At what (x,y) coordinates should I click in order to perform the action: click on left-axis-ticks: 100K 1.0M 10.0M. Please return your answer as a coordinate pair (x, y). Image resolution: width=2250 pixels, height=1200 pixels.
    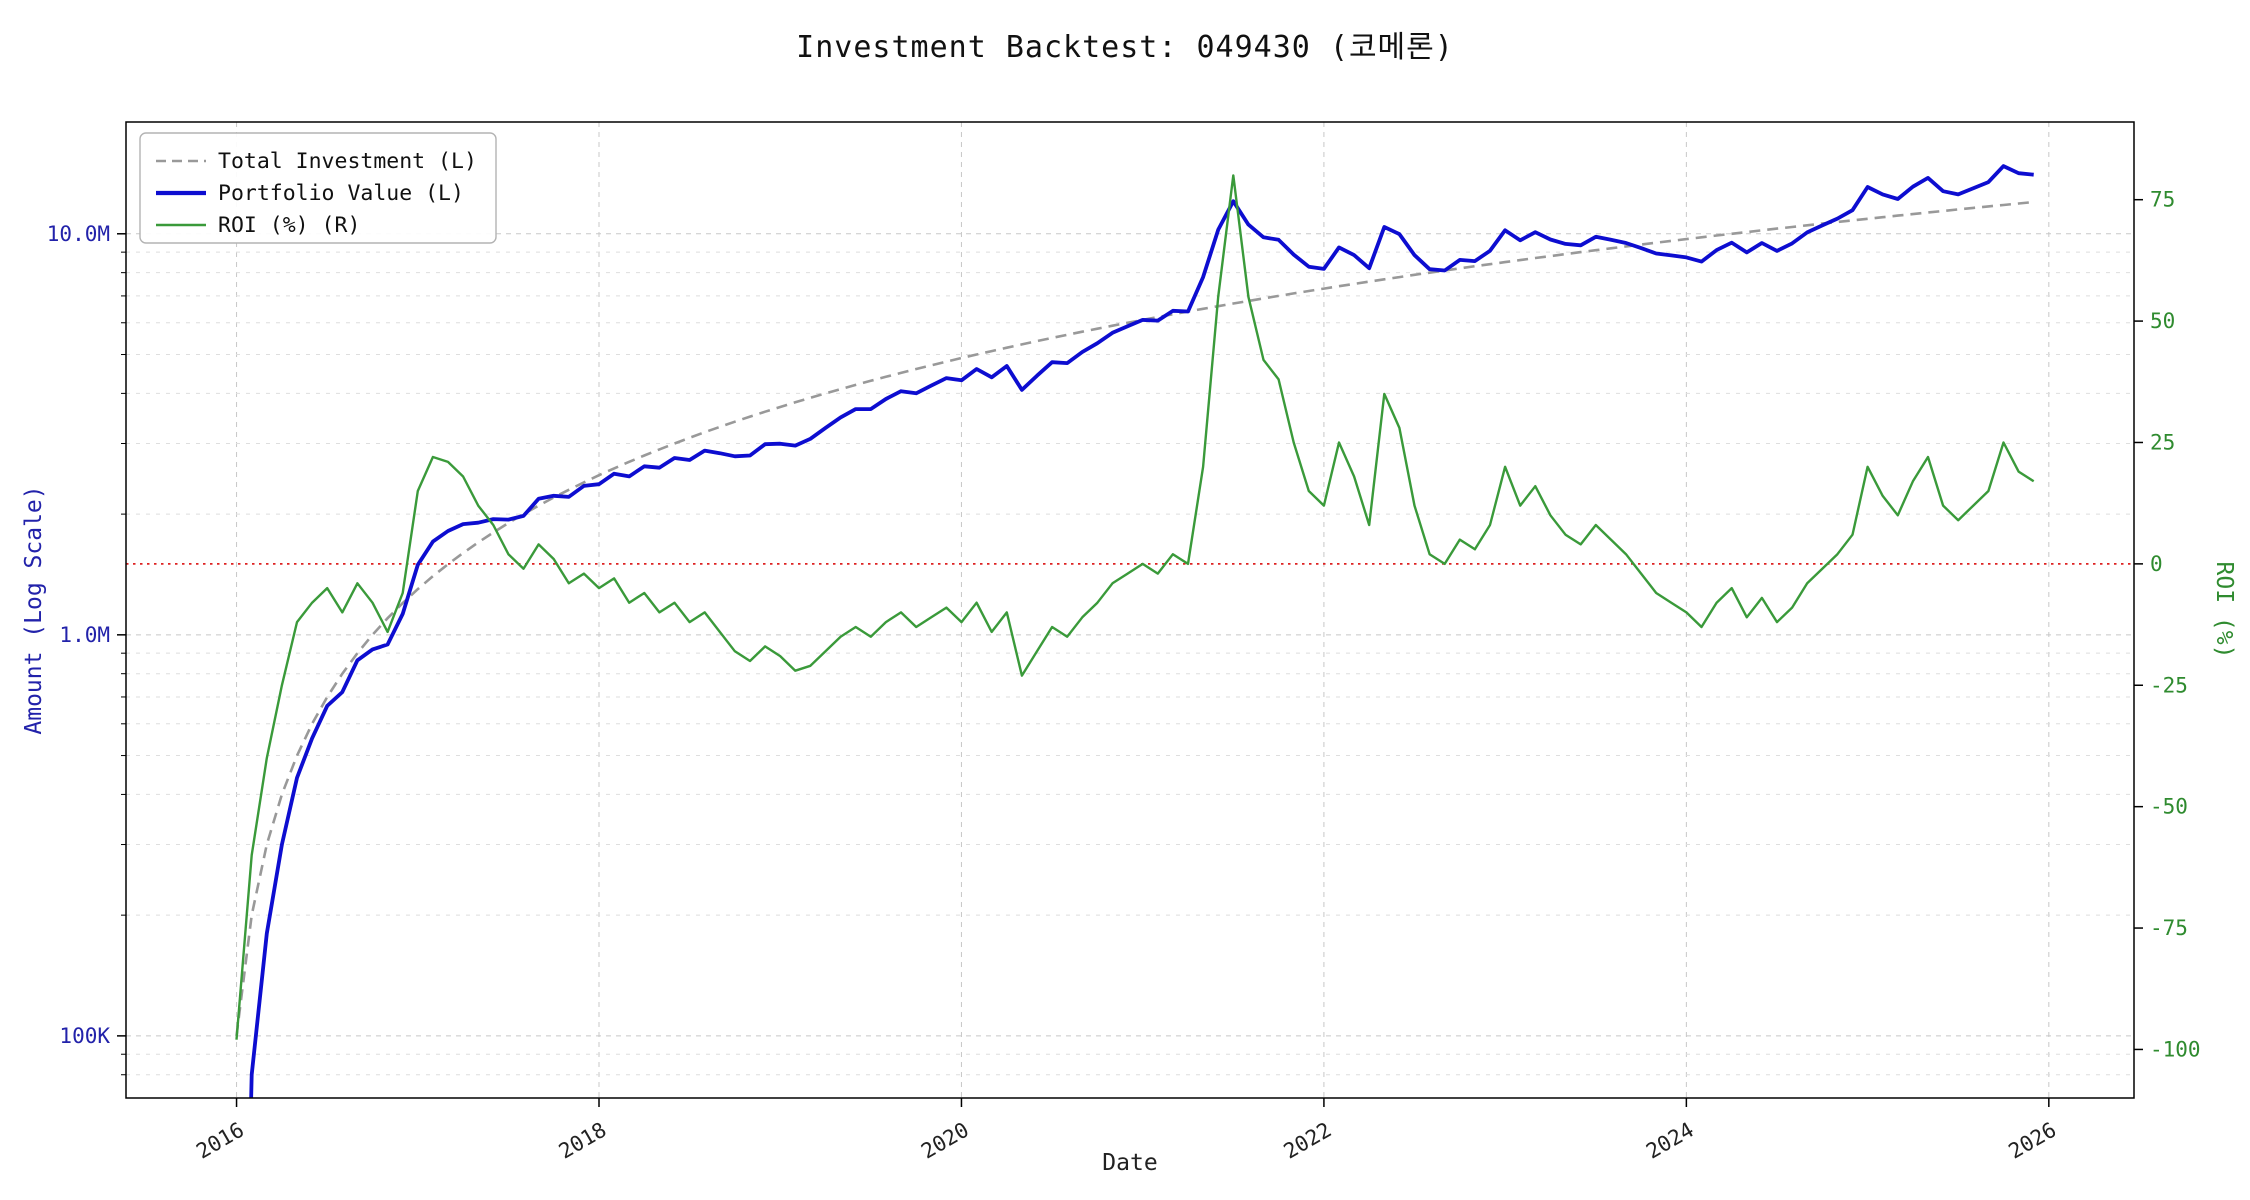
    Looking at the image, I should click on (86, 649).